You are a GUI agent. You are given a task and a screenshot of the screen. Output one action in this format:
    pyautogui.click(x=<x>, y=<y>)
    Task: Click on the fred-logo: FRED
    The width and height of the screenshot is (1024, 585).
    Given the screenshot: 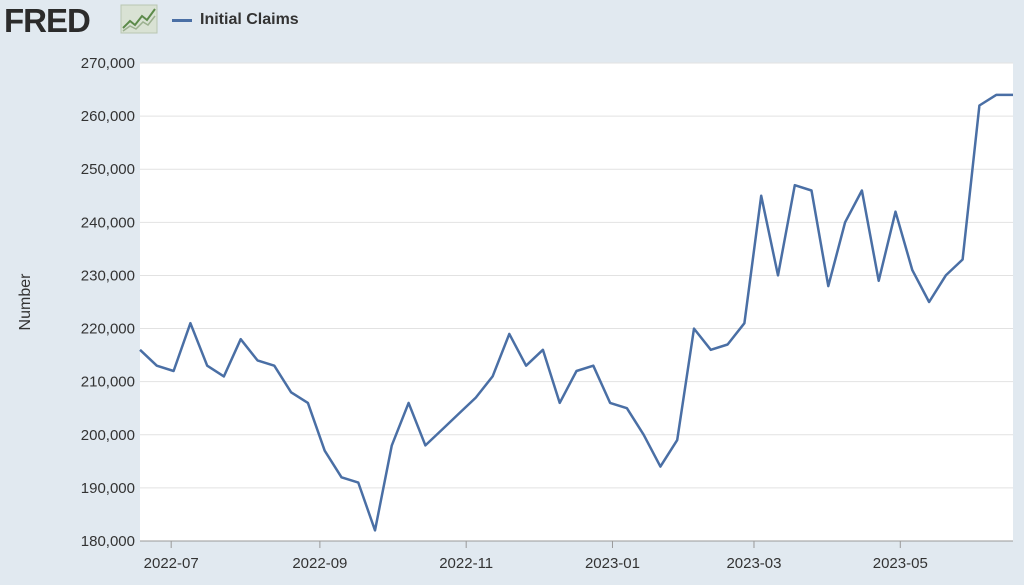 What is the action you would take?
    pyautogui.click(x=47, y=20)
    